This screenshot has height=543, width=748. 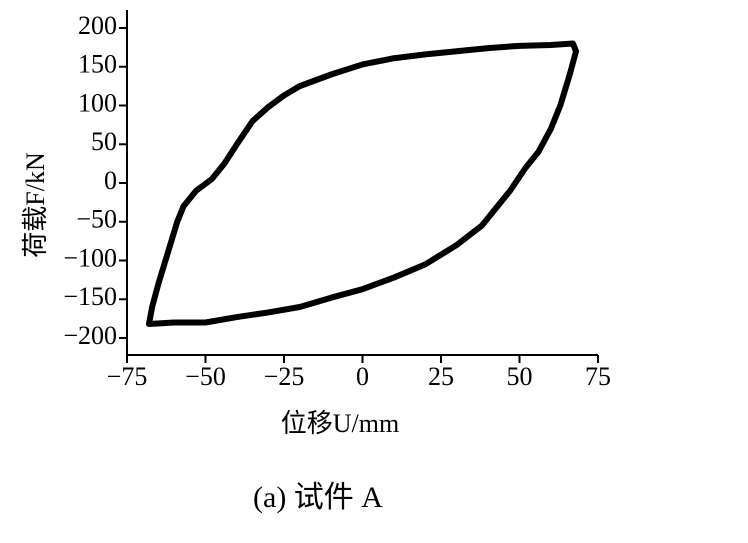 What do you see at coordinates (90, 296) in the screenshot?
I see `y-tick-label: −150` at bounding box center [90, 296].